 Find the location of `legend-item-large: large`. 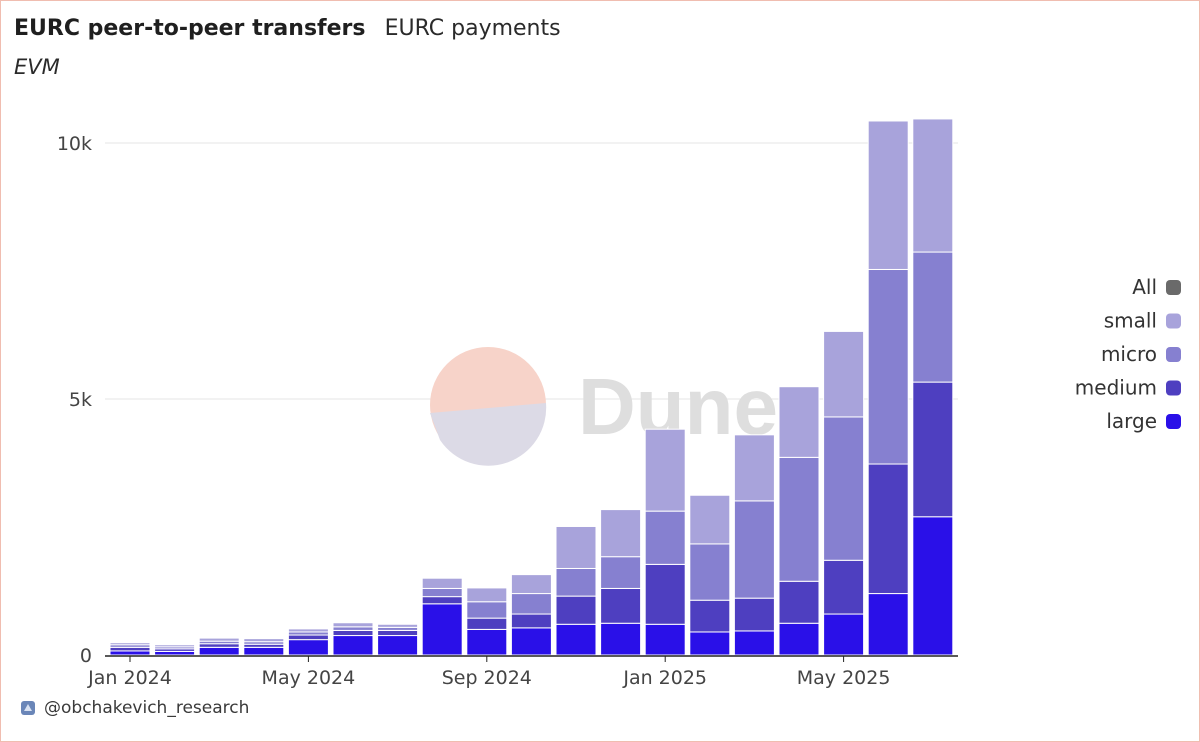

legend-item-large: large is located at coordinates (1143, 421).